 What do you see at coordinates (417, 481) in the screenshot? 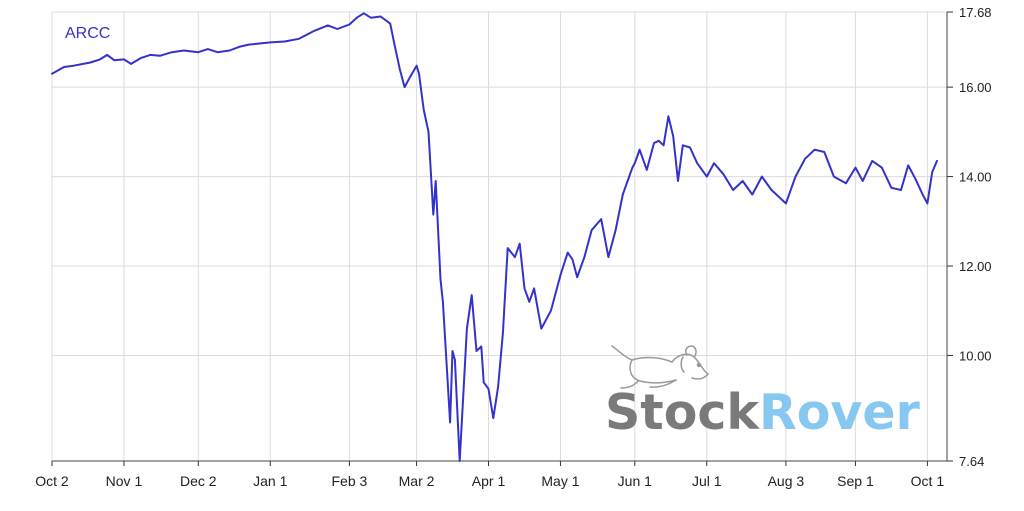
I see `x-tick-label: Mar 2` at bounding box center [417, 481].